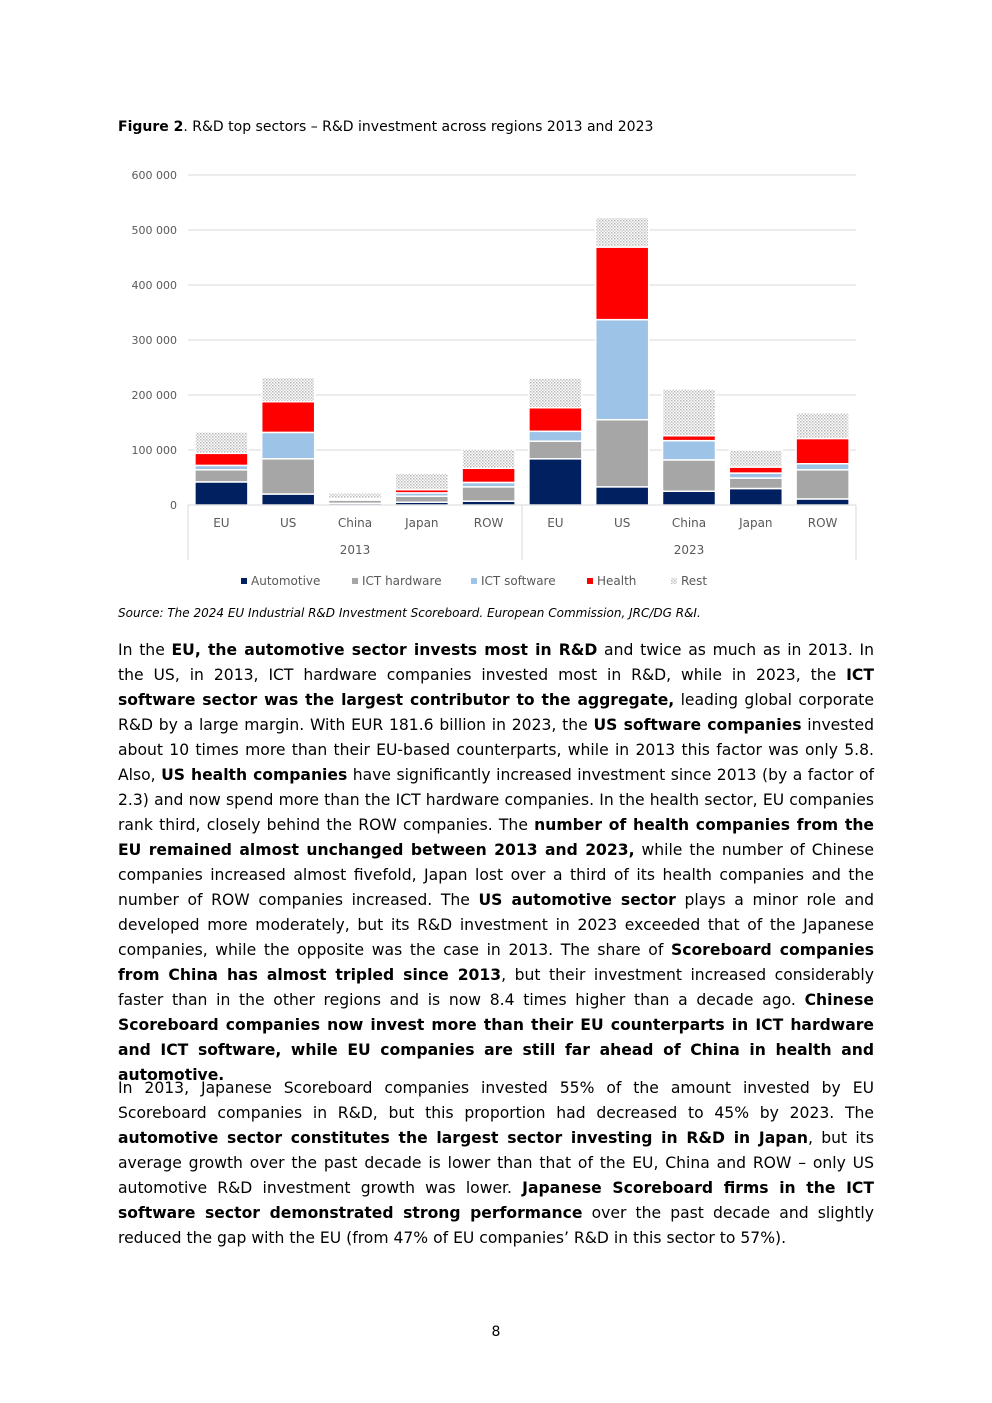 This screenshot has height=1403, width=992. Describe the element at coordinates (616, 581) in the screenshot. I see `legend-label: Health` at that location.